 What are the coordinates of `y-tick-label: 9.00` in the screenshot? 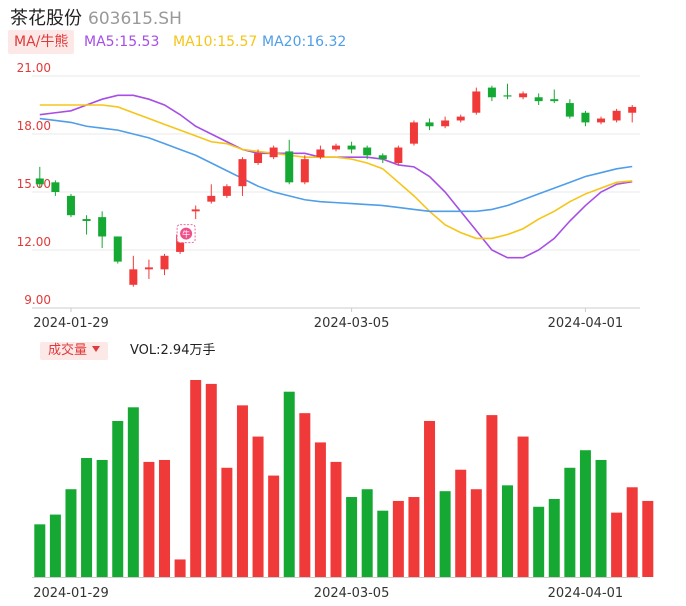 It's located at (37, 300).